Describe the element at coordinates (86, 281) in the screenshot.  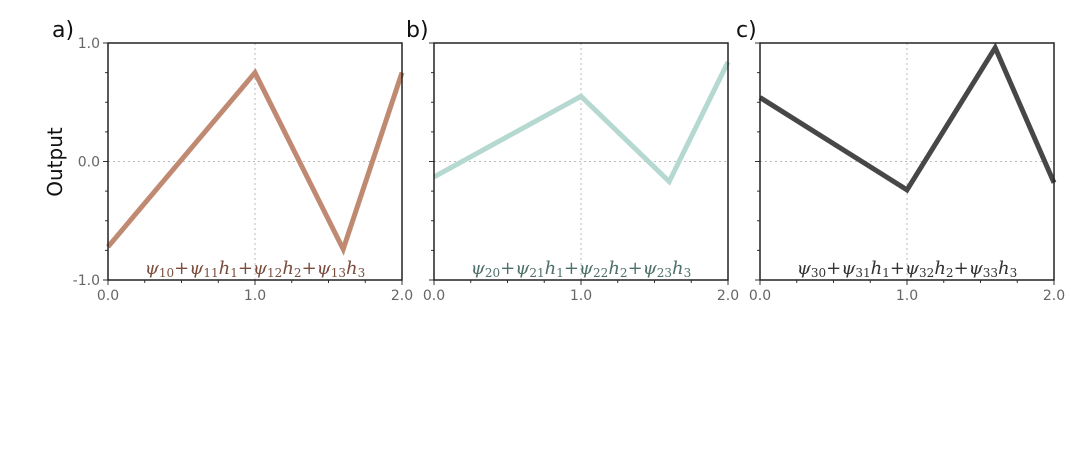
I see `y-tick-label: -1.0` at that location.